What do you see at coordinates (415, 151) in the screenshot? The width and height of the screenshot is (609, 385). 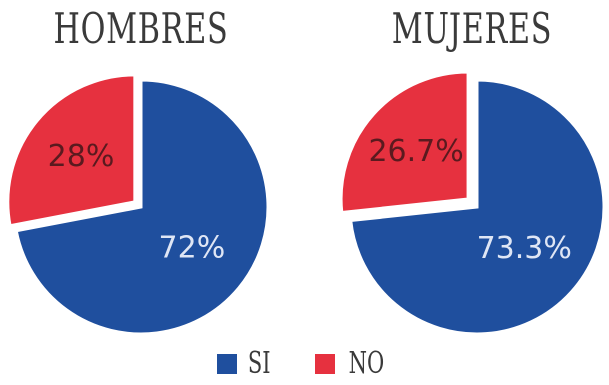 I see `data-label-1-no: 26.7%` at bounding box center [415, 151].